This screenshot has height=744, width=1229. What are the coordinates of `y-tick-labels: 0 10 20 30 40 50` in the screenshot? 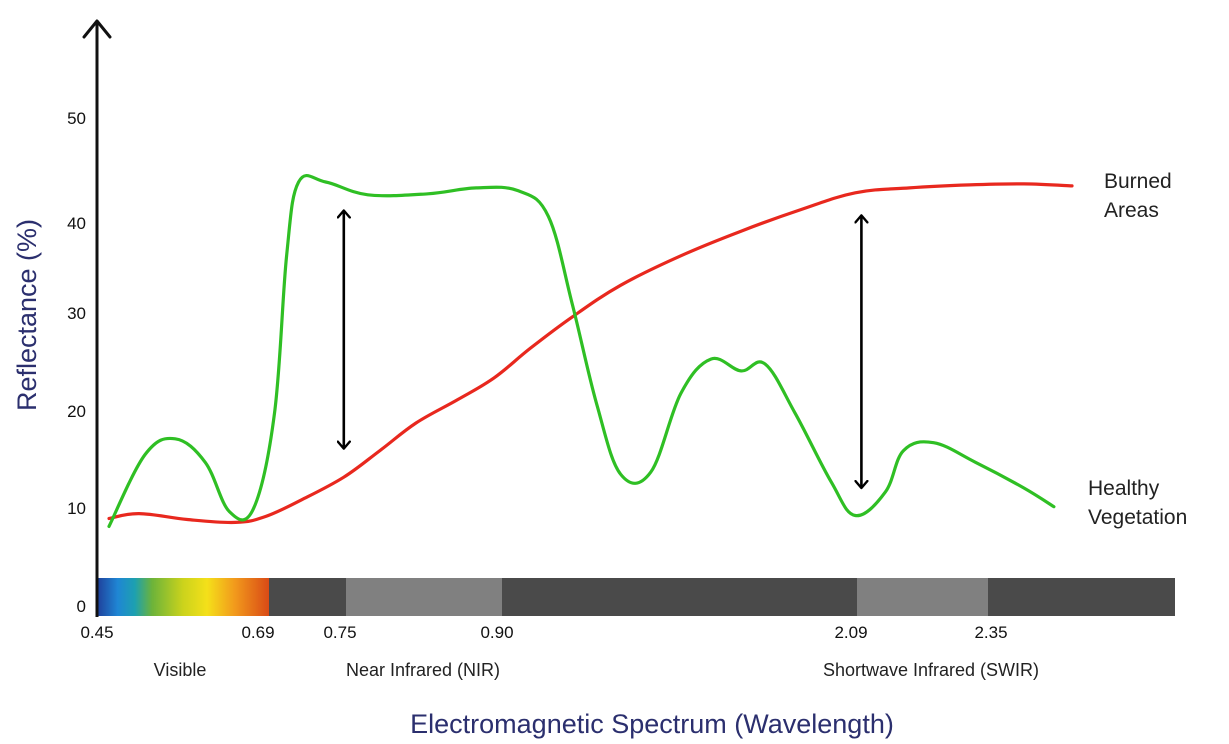 It's located at (76, 362).